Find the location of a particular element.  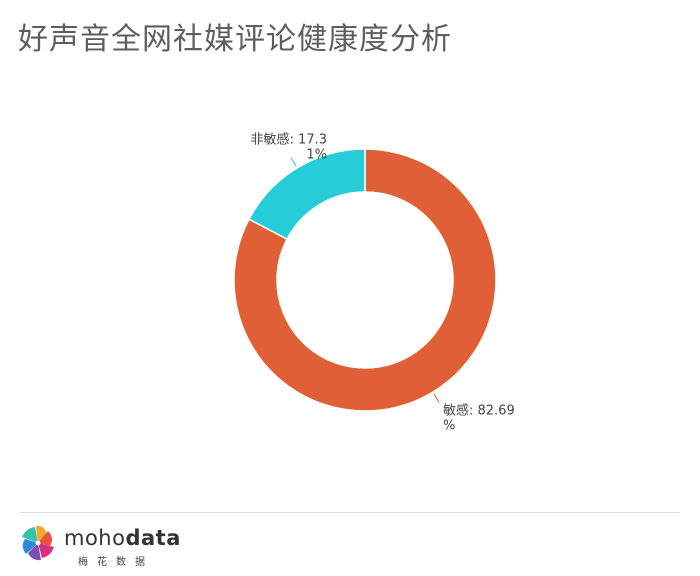

slice-label-0: 敏感: 82.69% is located at coordinates (479, 417).